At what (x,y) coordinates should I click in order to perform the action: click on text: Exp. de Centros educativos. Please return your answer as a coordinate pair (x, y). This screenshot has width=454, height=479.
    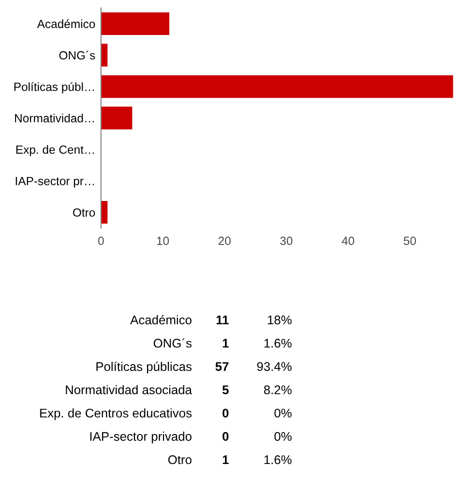
    Looking at the image, I should click on (116, 414).